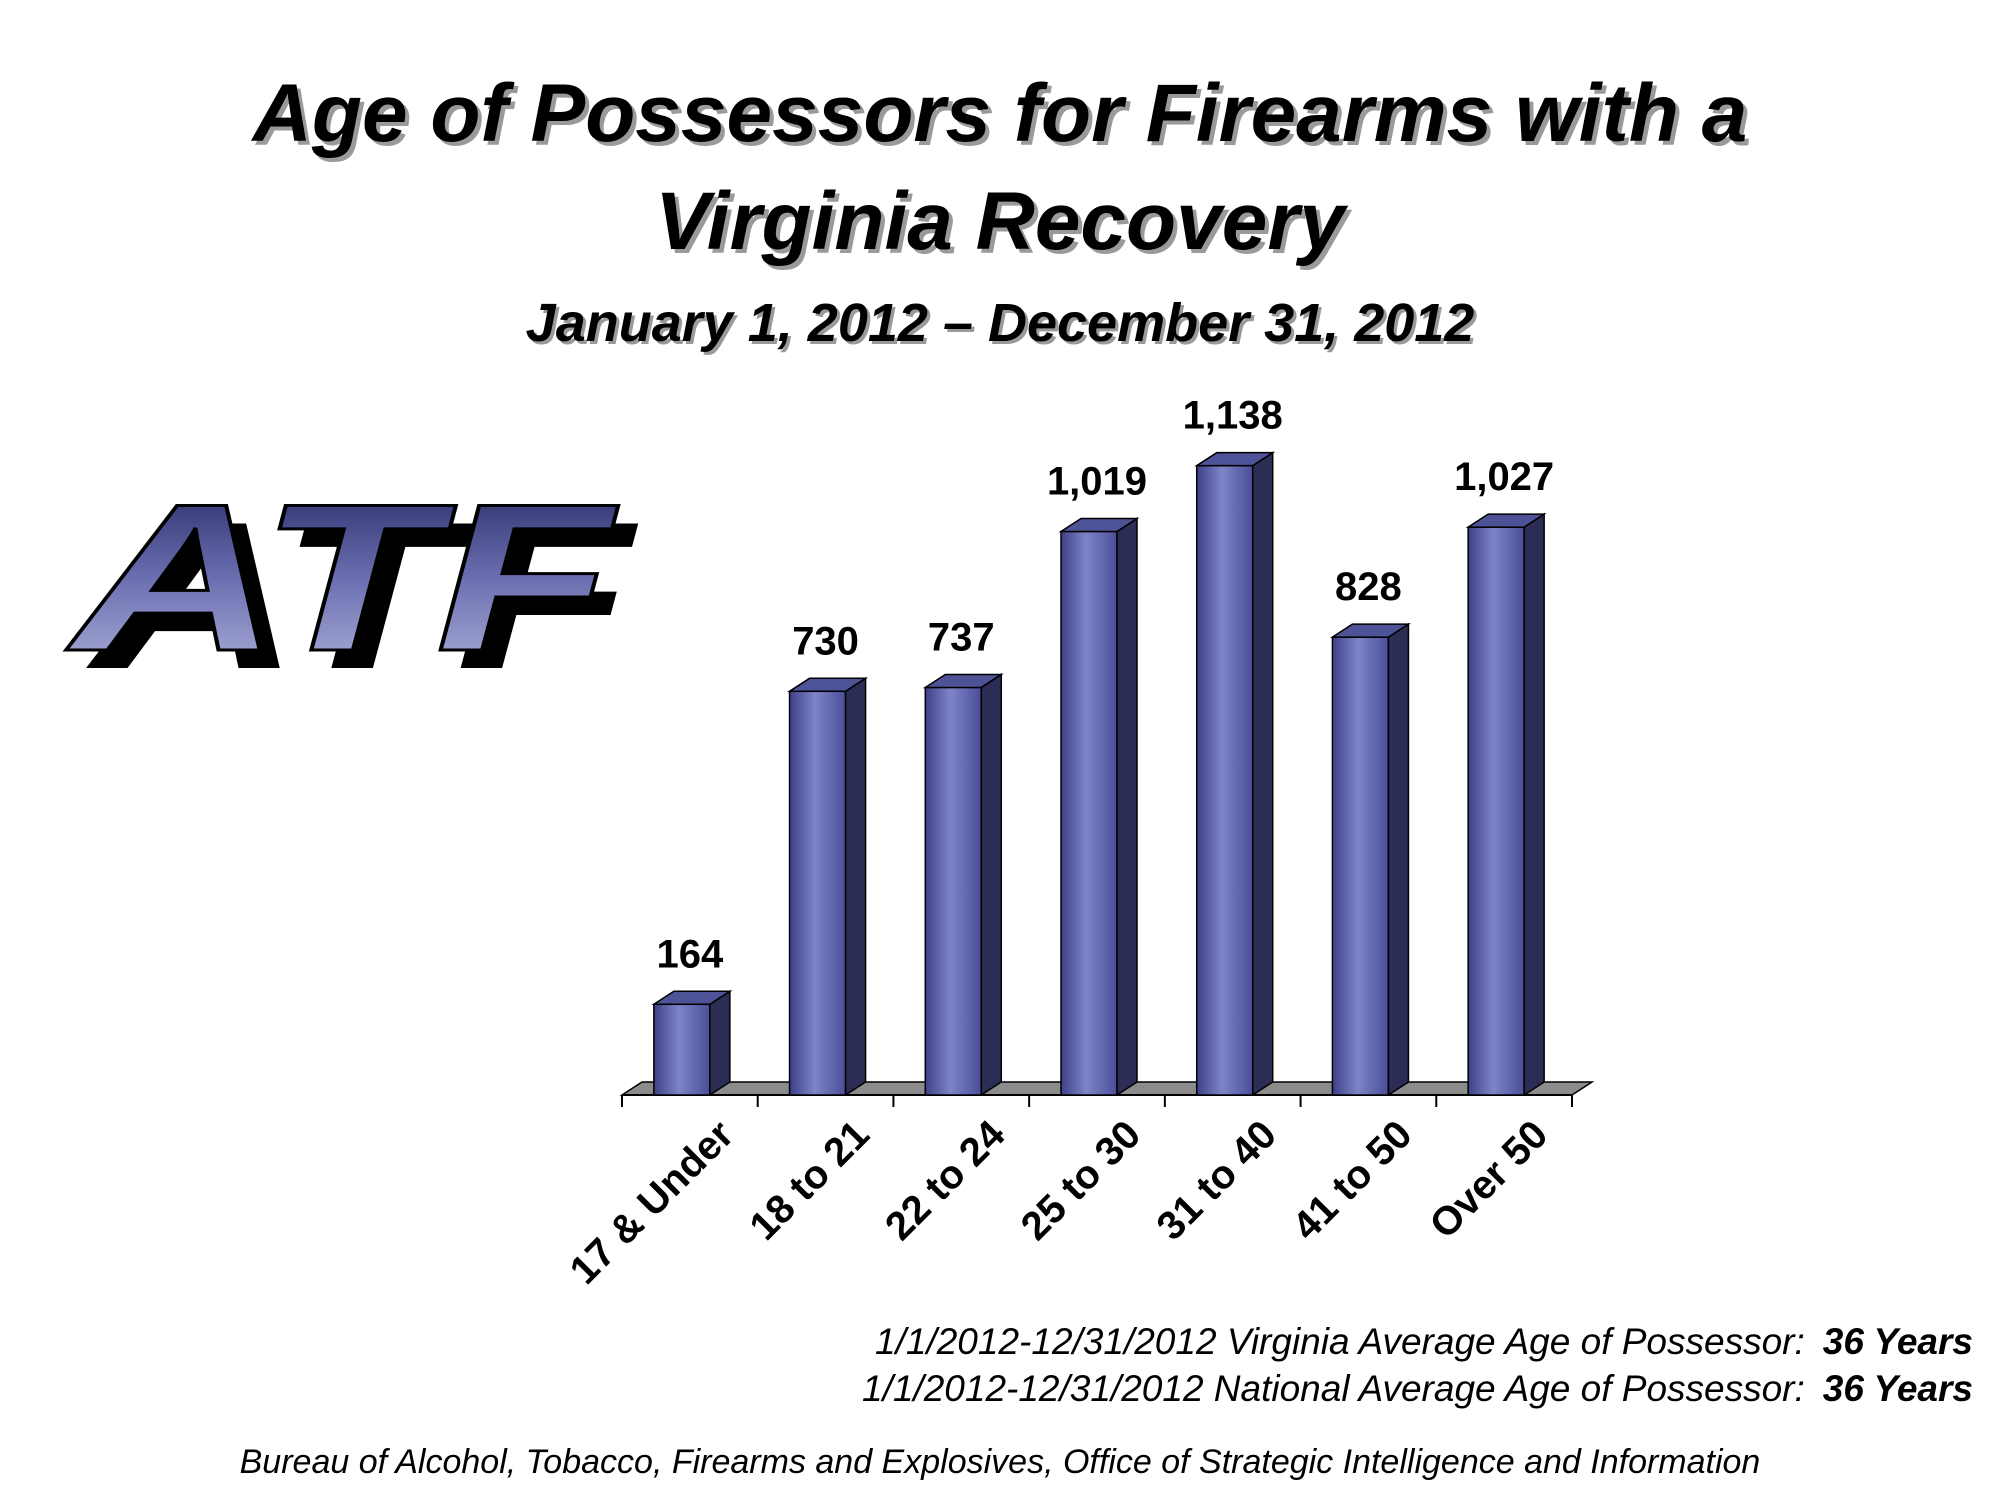  Describe the element at coordinates (1233, 416) in the screenshot. I see `data-label: 1,138` at that location.